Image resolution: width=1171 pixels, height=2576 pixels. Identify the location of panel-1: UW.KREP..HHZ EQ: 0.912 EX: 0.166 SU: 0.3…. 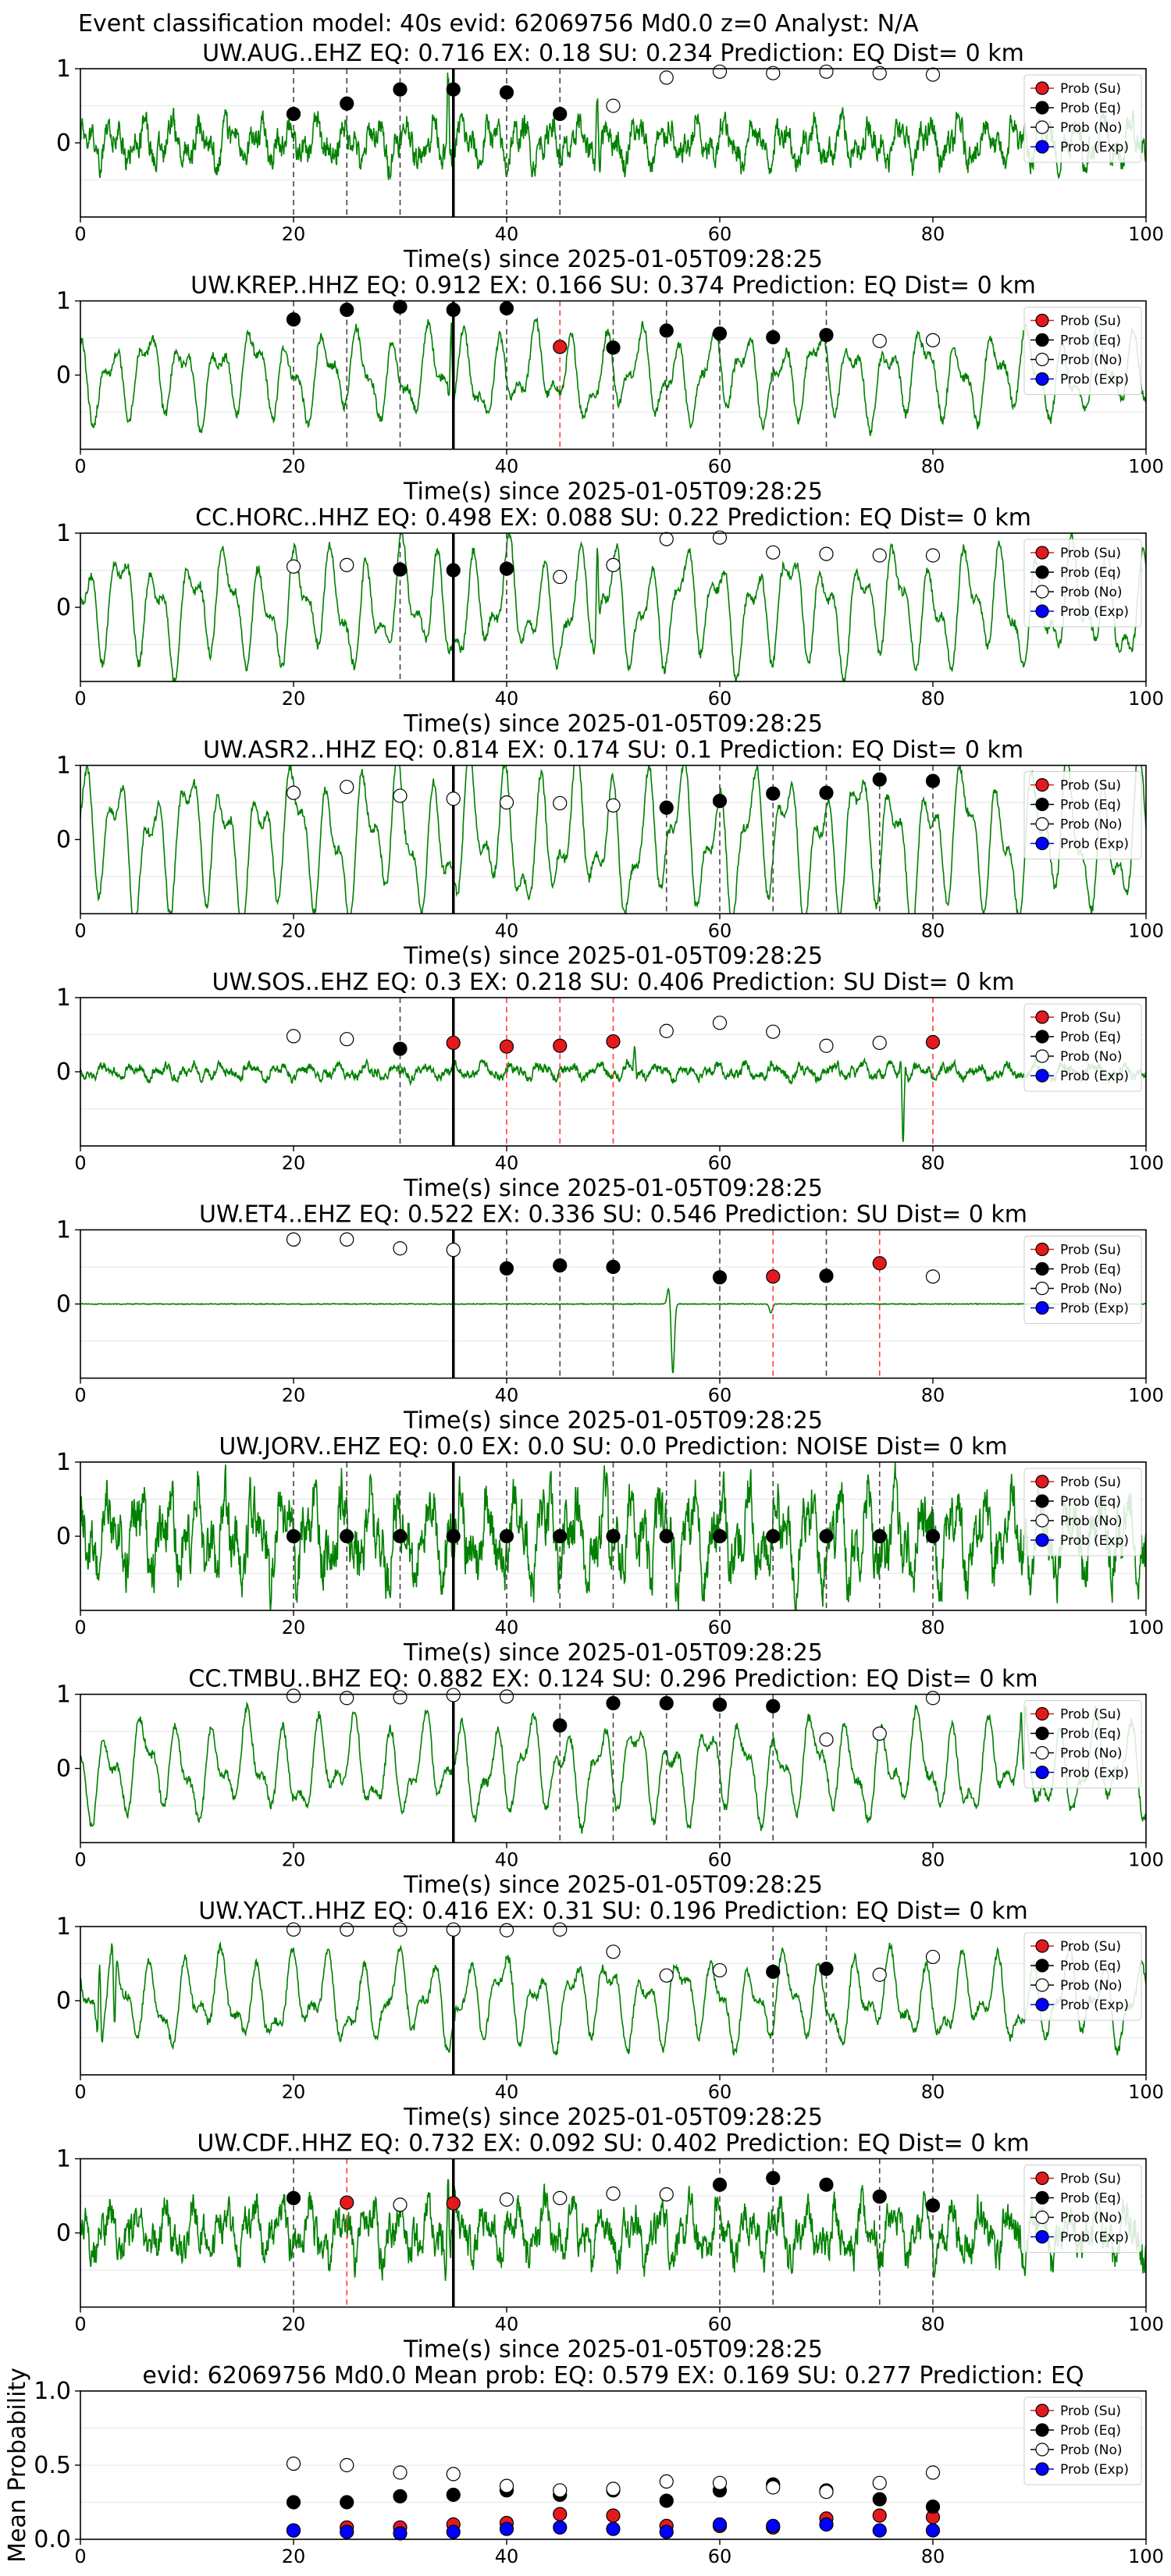
(610, 389).